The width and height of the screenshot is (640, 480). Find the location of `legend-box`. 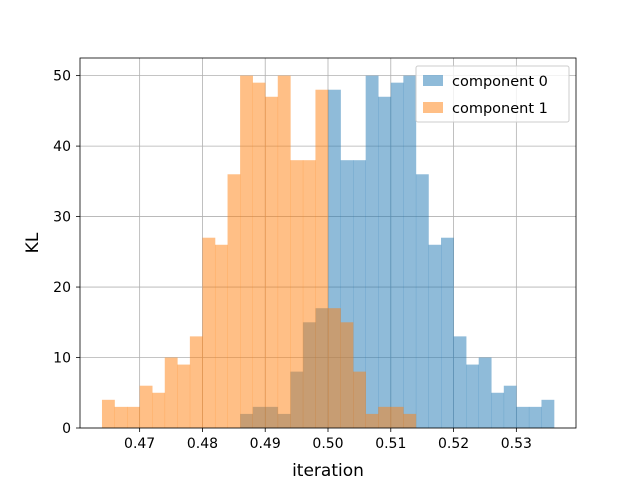

legend-box is located at coordinates (492, 94).